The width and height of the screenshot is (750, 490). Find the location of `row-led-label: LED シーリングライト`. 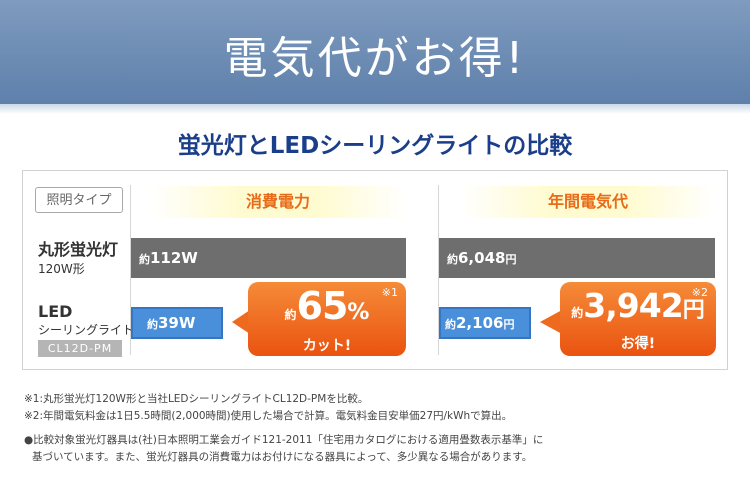

row-led-label: LED シーリングライト is located at coordinates (86, 320).